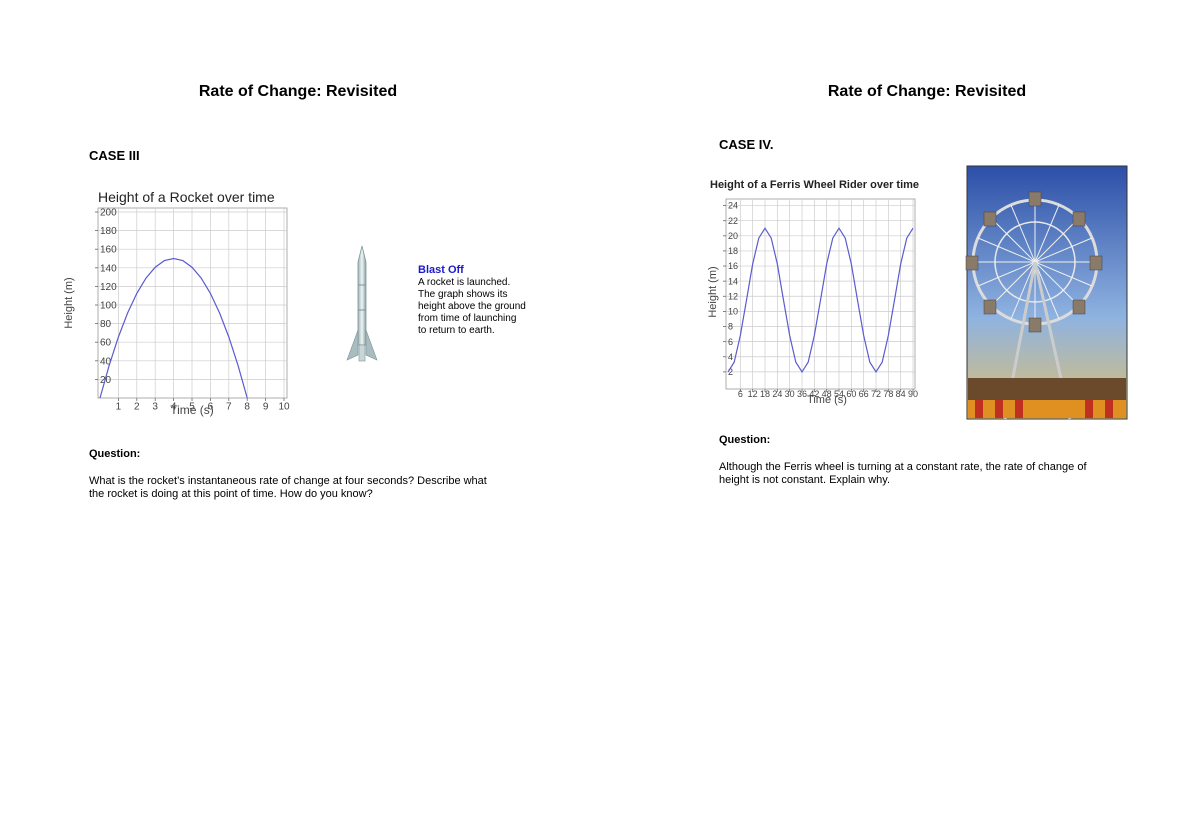  I want to click on y-tick-label: 12, so click(733, 296).